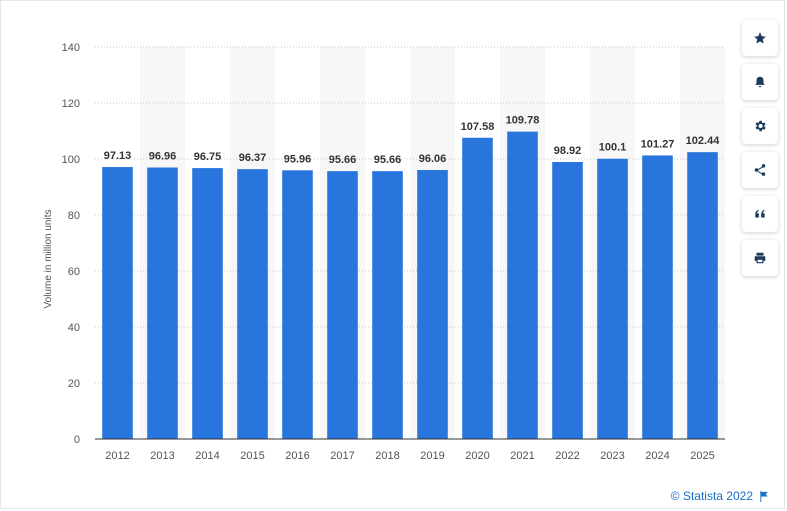  Describe the element at coordinates (612, 456) in the screenshot. I see `x-tick-label: 2023` at that location.